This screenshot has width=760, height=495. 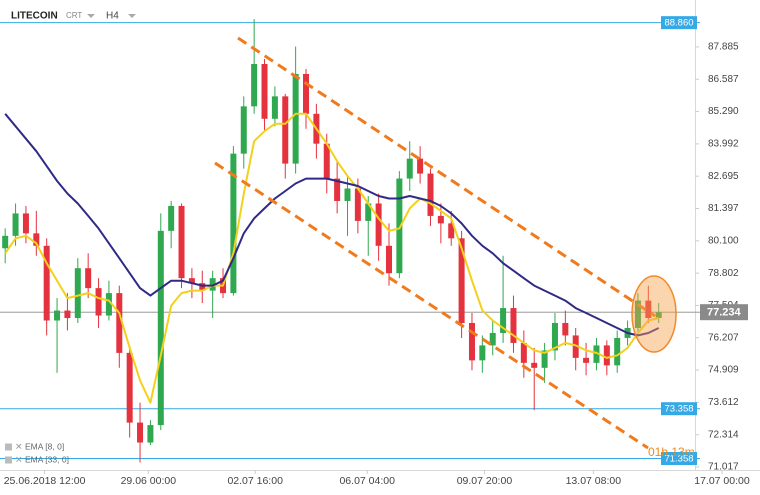 I want to click on y-tick-label: 78.802, so click(x=723, y=273).